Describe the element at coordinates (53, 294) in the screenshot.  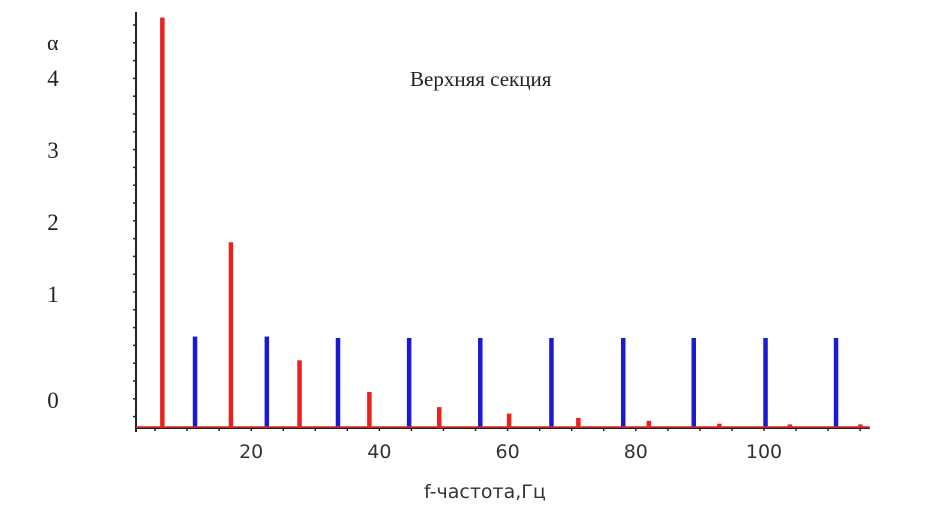
I see `y-tick-label: 1` at that location.